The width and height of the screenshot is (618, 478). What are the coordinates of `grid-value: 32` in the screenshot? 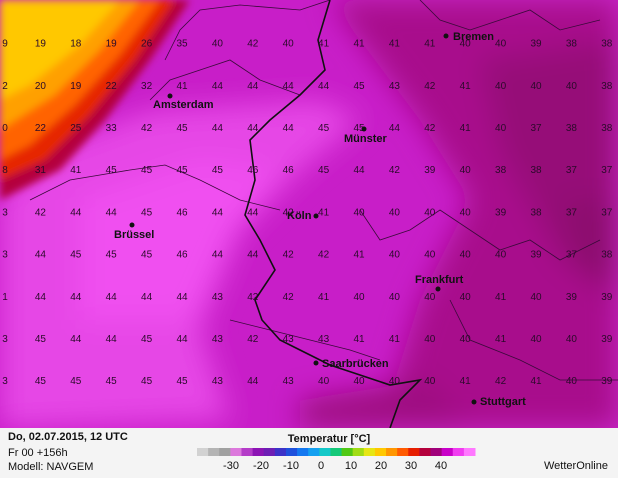 It's located at (147, 86).